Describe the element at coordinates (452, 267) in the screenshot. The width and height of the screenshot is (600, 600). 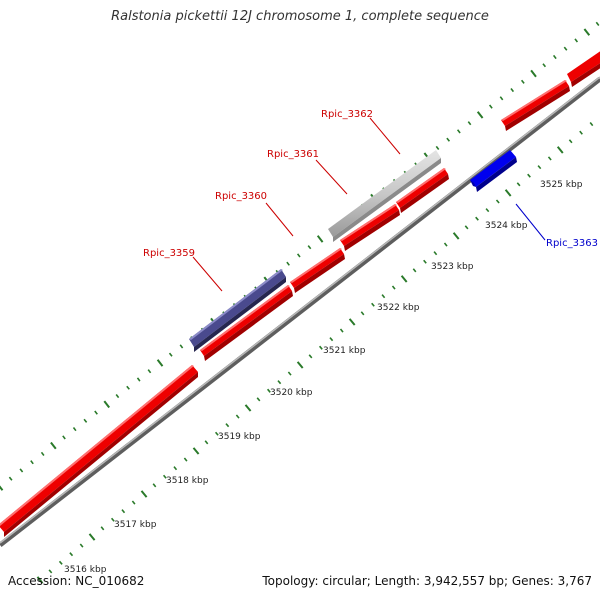
I see `scale-label: 3523 kbp` at that location.